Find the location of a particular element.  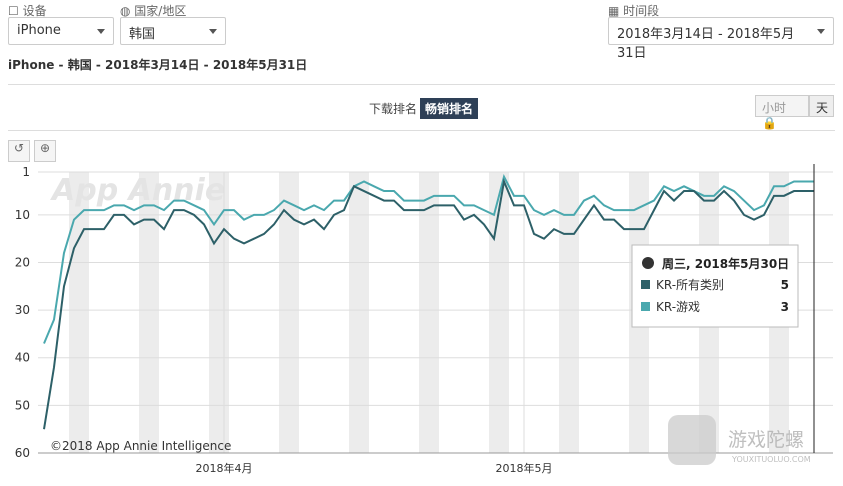

period-label-text: 时间段 is located at coordinates (641, 11).